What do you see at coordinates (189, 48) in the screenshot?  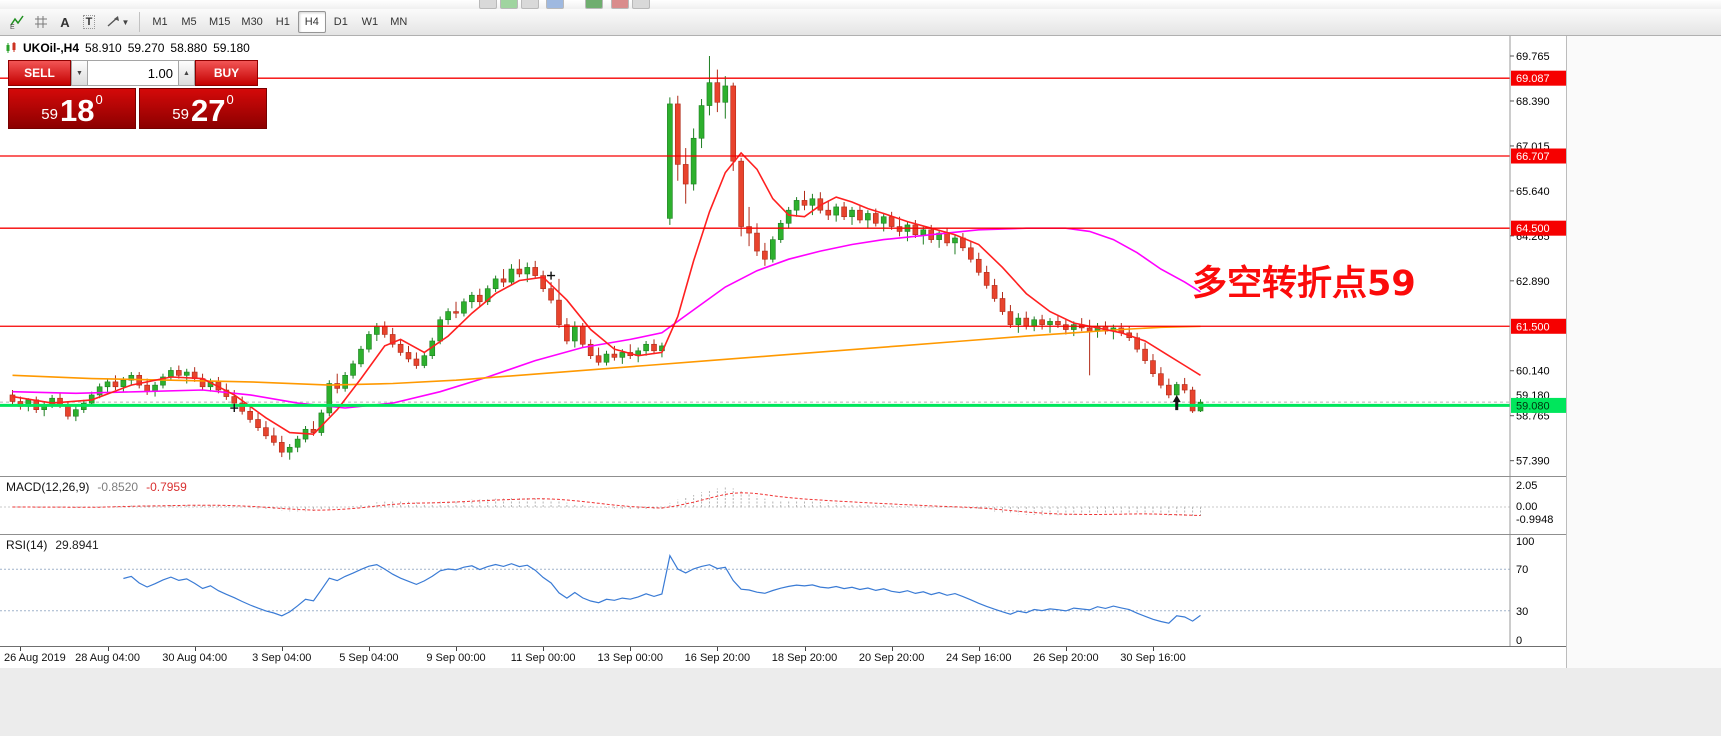 I see `quote-low: 58.880` at bounding box center [189, 48].